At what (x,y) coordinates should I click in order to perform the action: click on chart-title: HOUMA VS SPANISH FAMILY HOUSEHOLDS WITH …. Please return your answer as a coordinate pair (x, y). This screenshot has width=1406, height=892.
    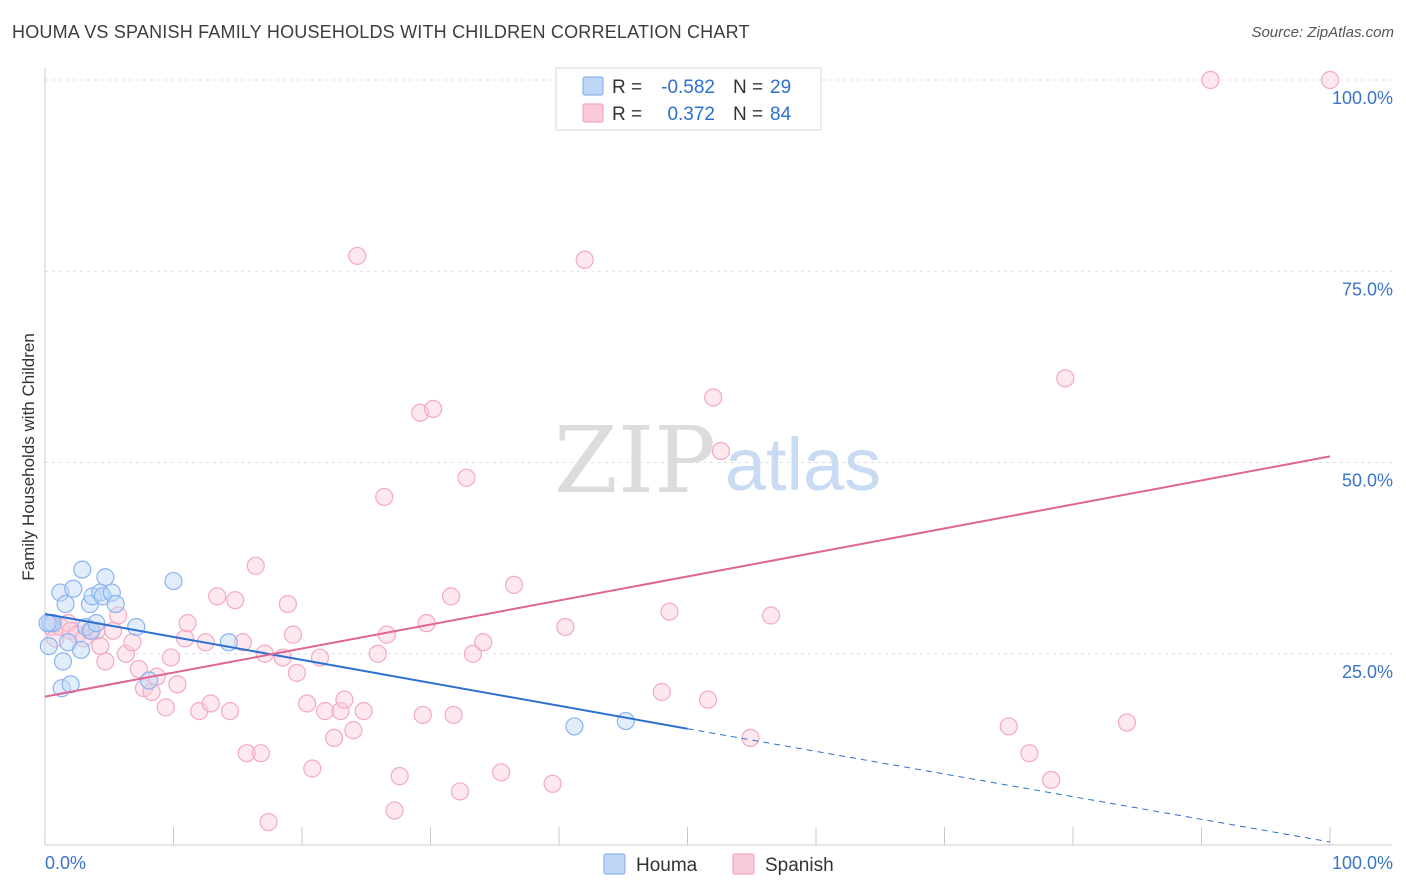
    Looking at the image, I should click on (381, 32).